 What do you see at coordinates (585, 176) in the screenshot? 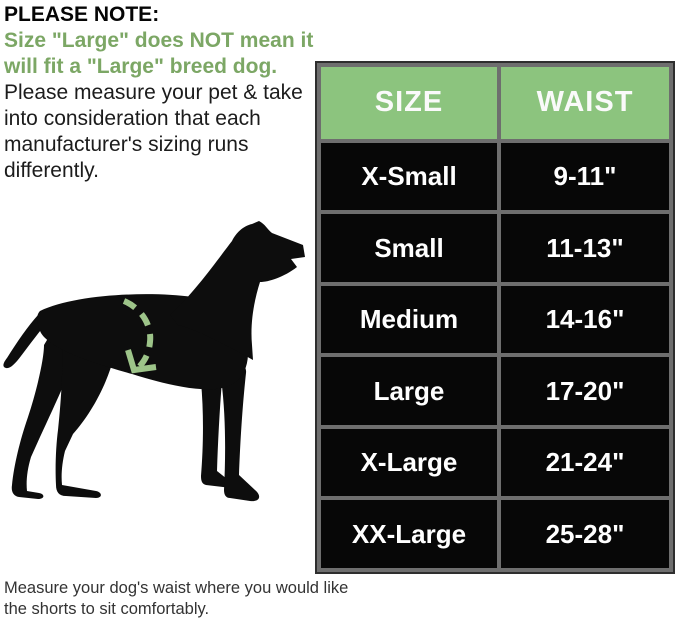
I see `waist-cell: 9-11"` at bounding box center [585, 176].